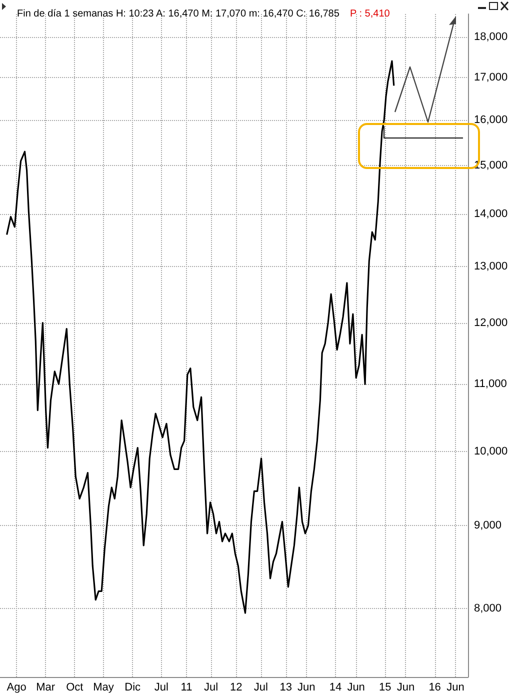 This screenshot has height=696, width=512. Describe the element at coordinates (103, 688) in the screenshot. I see `x-tick-label: May` at that location.